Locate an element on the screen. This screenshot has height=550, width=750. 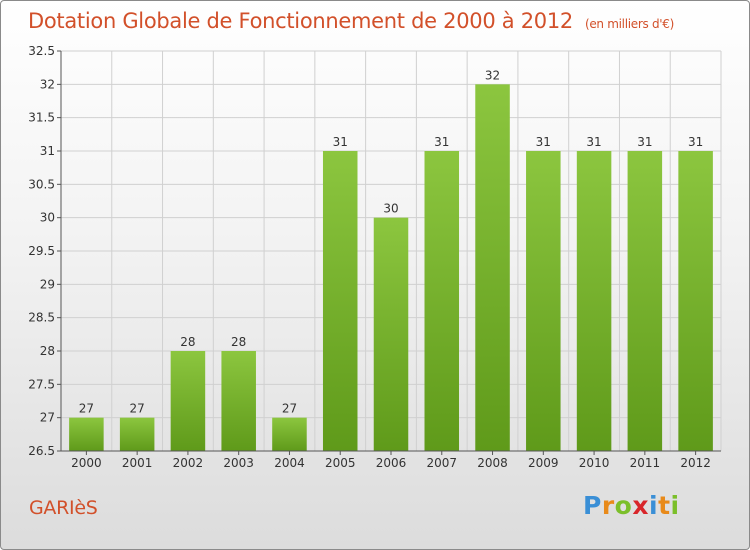
x-tick-label: 2007 is located at coordinates (441, 463).